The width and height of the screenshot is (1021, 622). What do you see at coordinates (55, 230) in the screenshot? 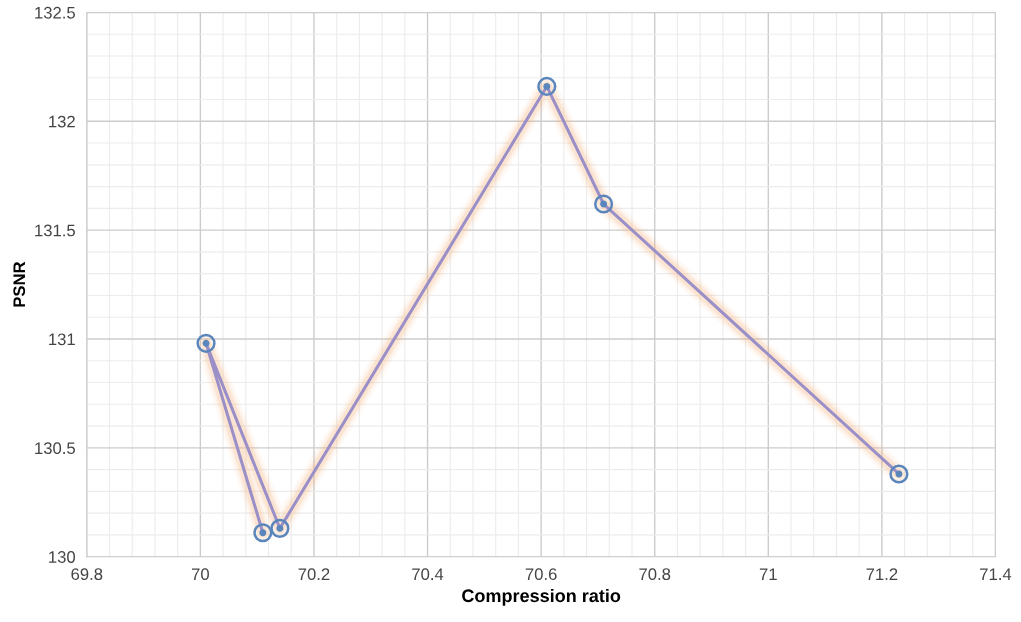
I see `y-tick-label: 131.5` at bounding box center [55, 230].